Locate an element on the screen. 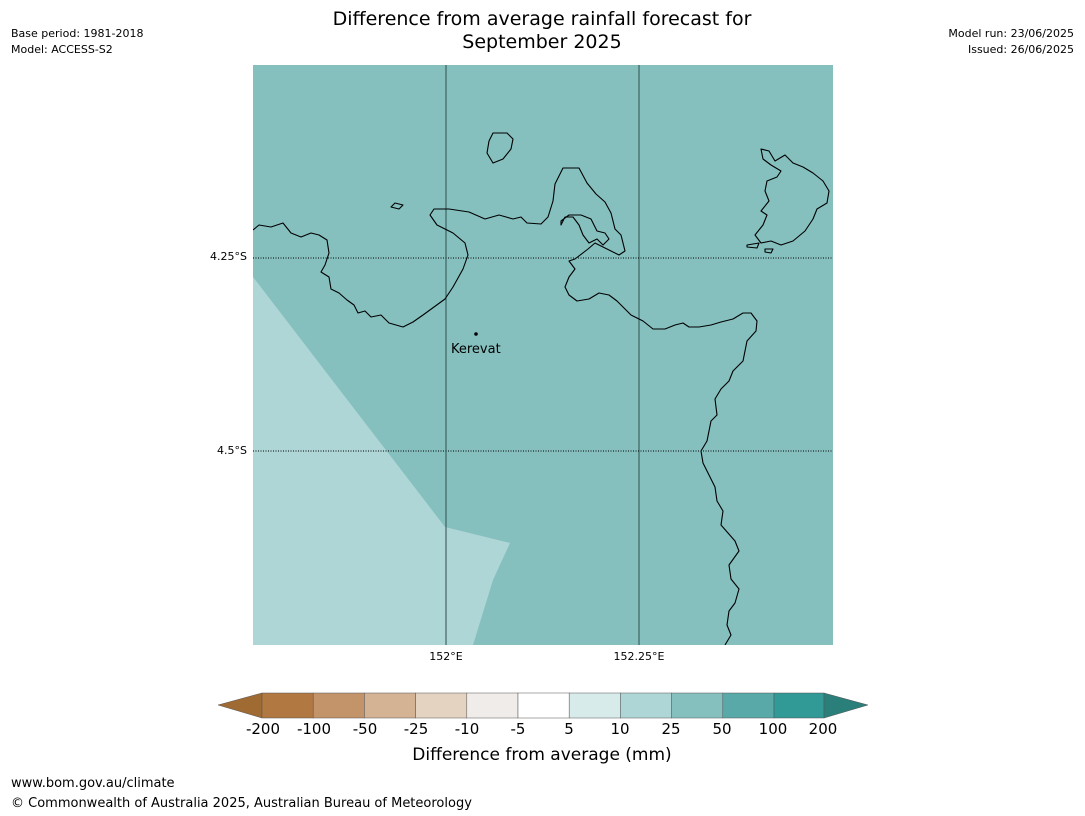 The image size is (1085, 816). colorbar-tick-label: -10 is located at coordinates (467, 729).